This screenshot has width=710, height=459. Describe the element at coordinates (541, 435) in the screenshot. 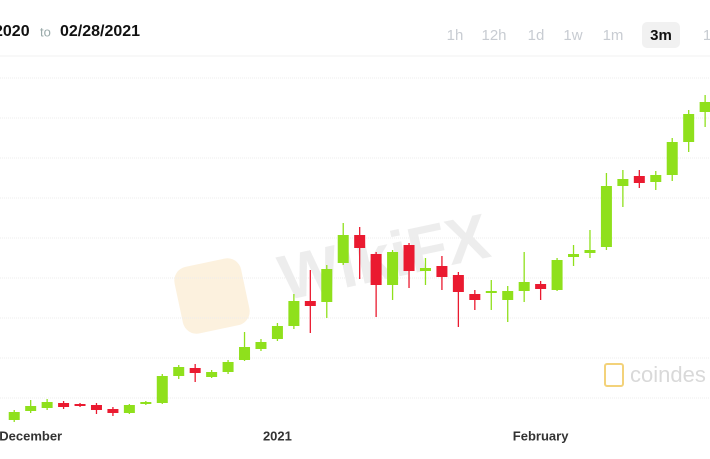

I see `x-tick-label: February` at that location.